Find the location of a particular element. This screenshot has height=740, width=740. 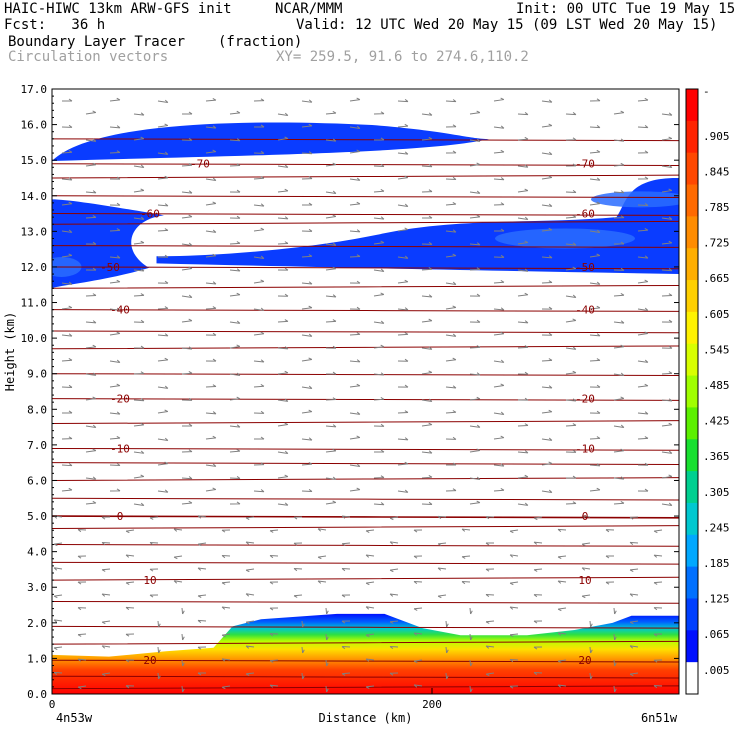

y-tick-label: 5.0 is located at coordinates (37, 516).